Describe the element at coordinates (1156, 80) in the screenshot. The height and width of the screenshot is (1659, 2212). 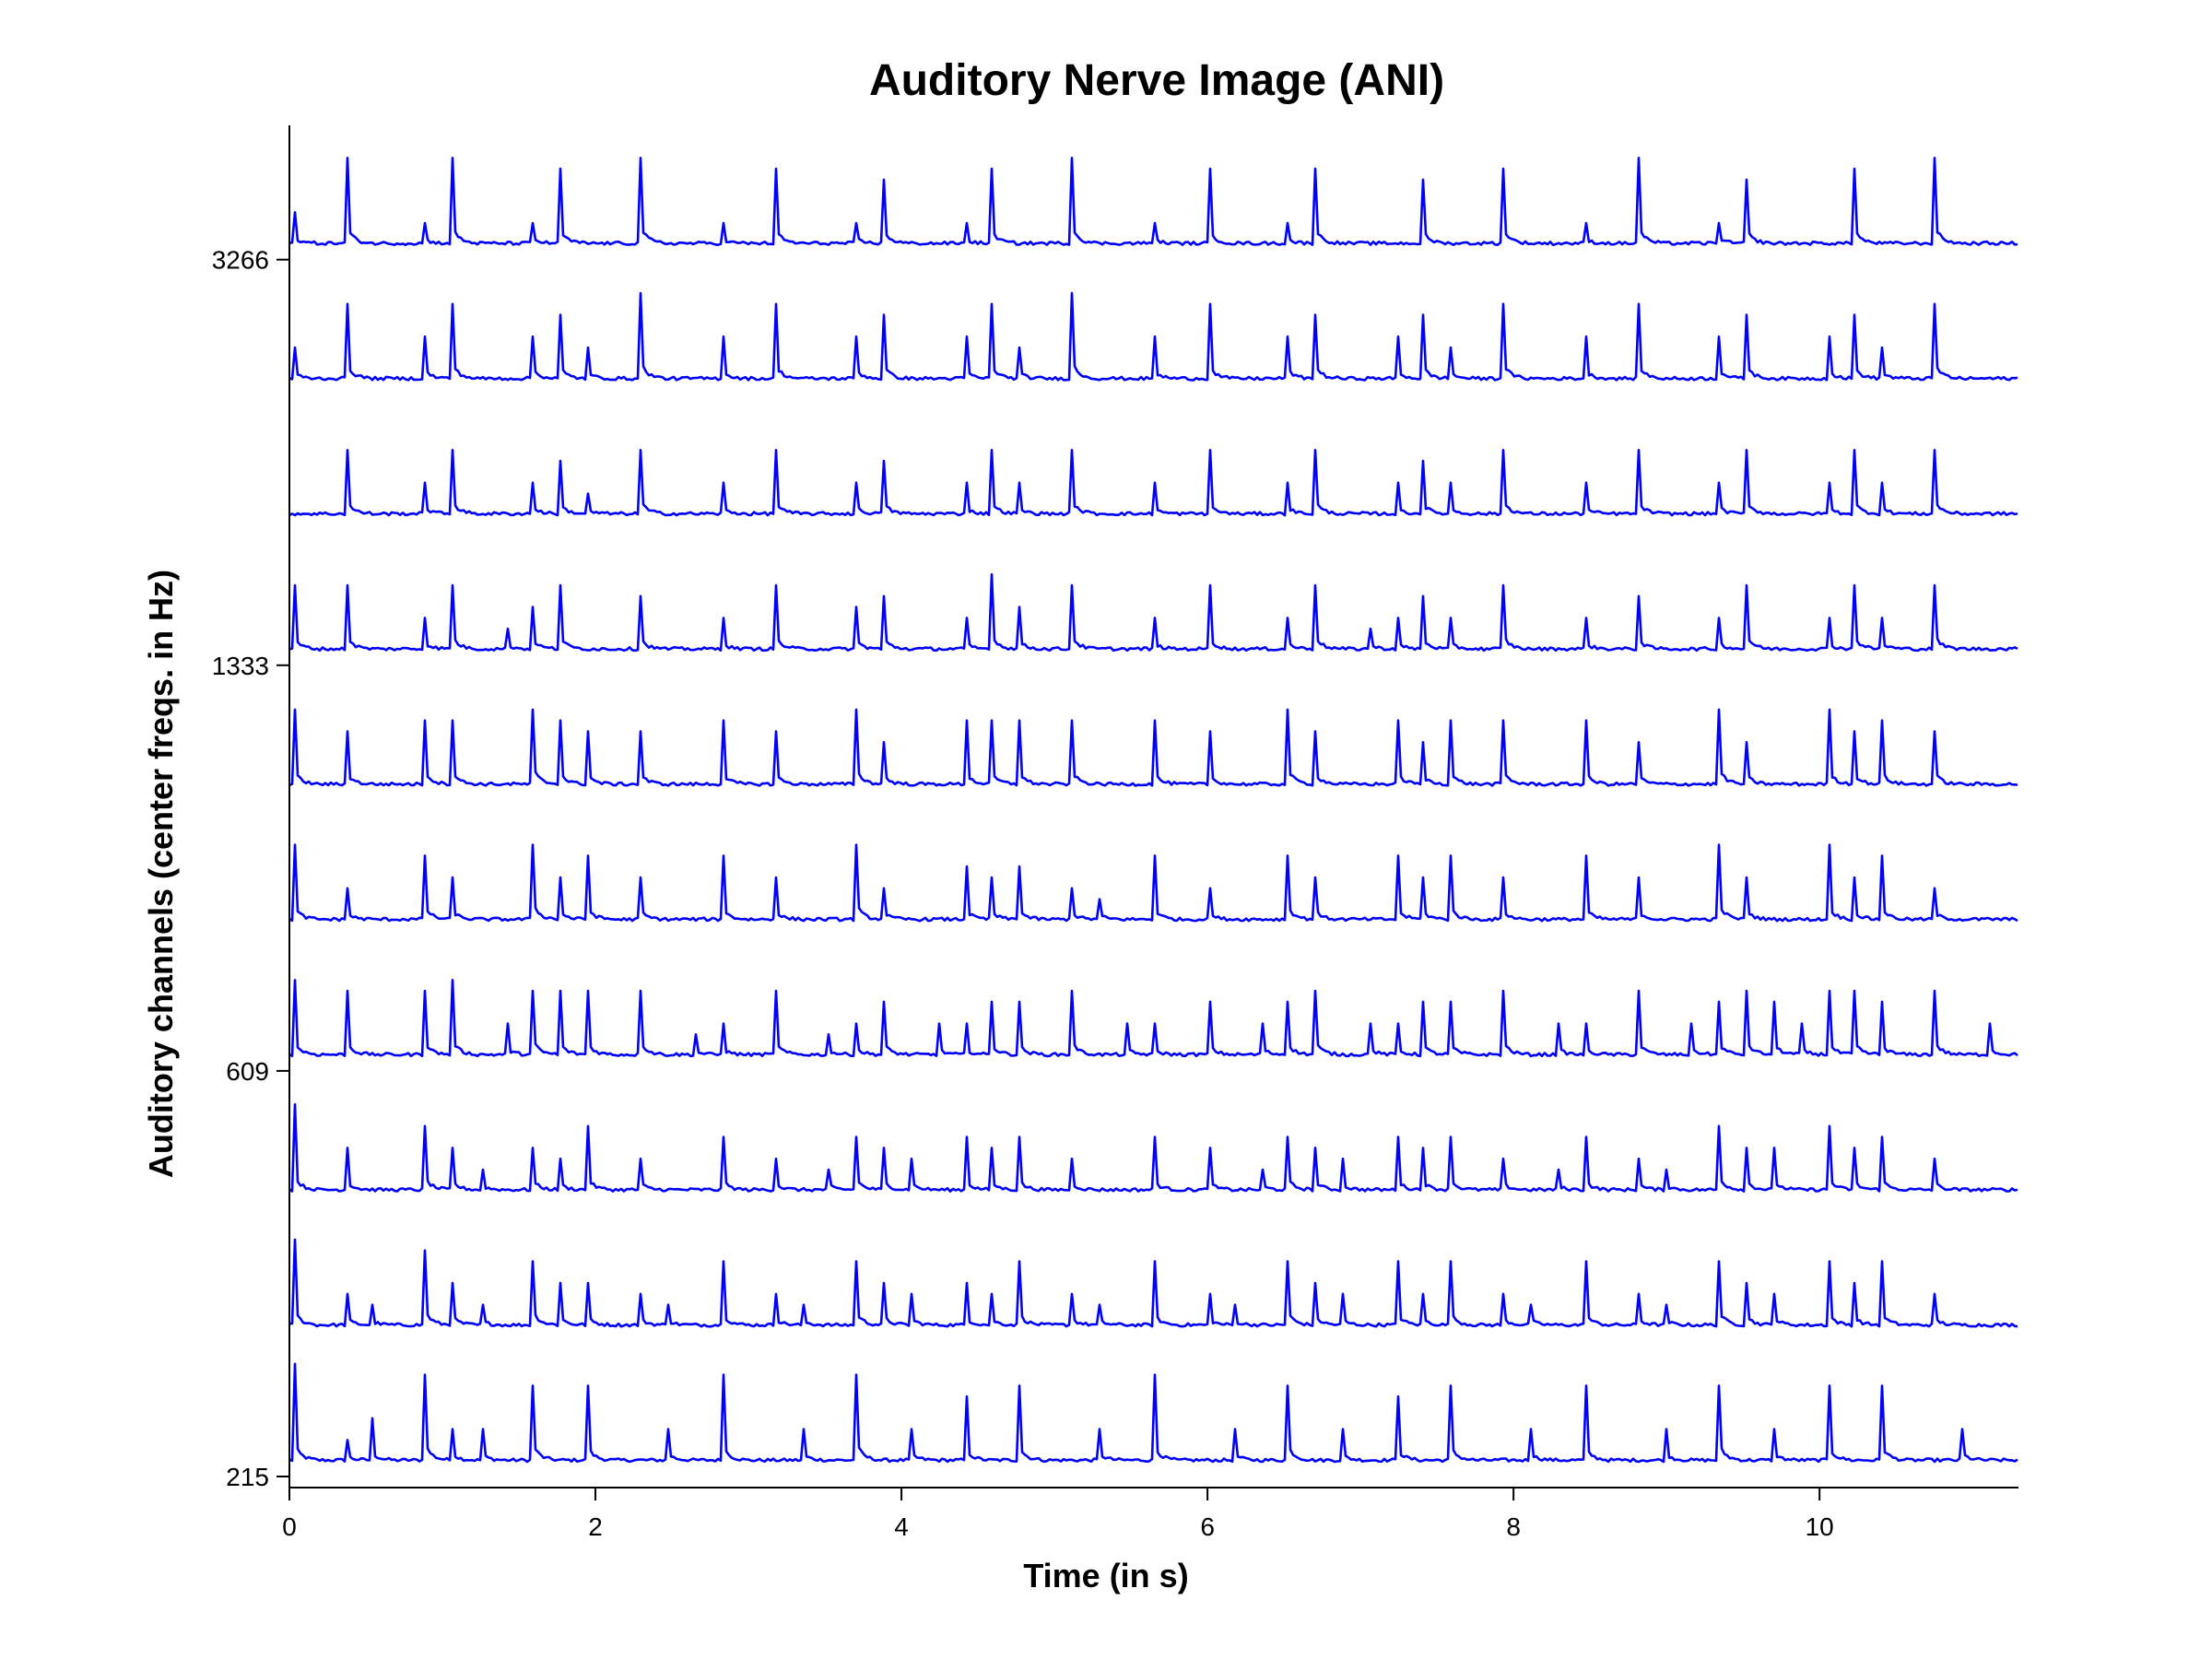
I see `chart-title: Auditory Nerve Image (ANI)` at that location.